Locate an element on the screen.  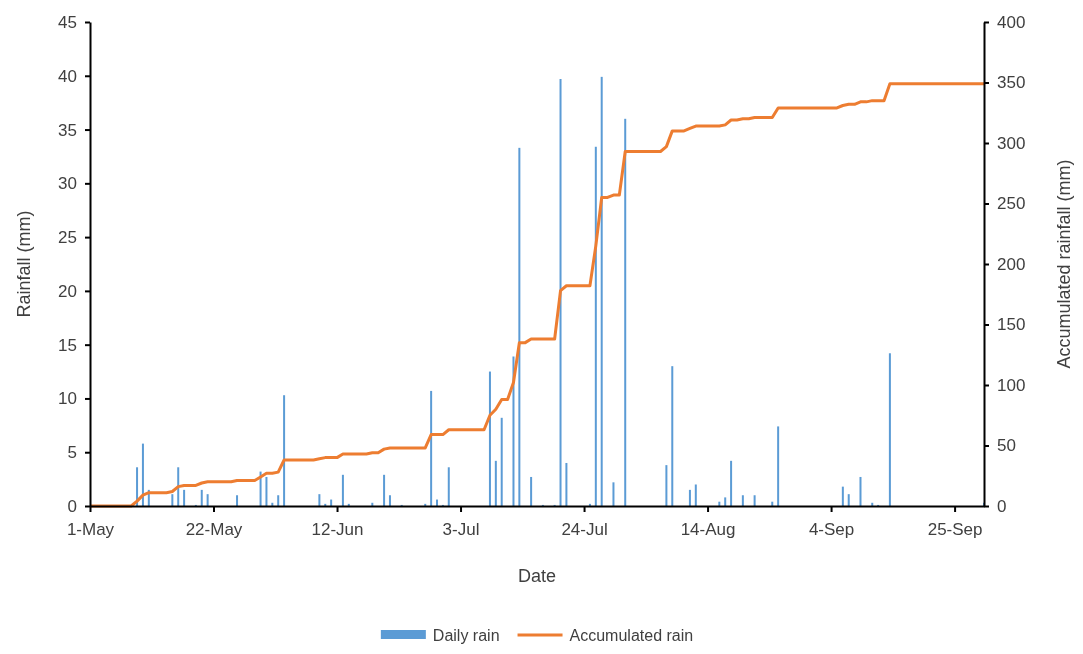
x-tick-label: 14-Aug is located at coordinates (708, 530).